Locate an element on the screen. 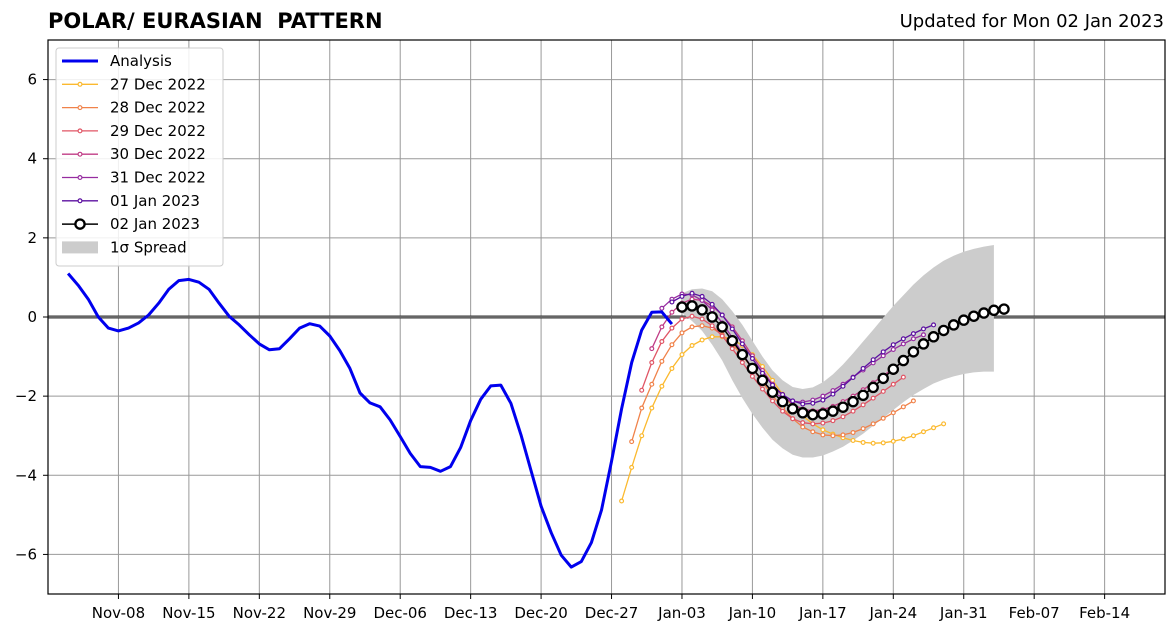 The image size is (1176, 633). legend-entry-3: 29 Dec 2022 is located at coordinates (134, 131).